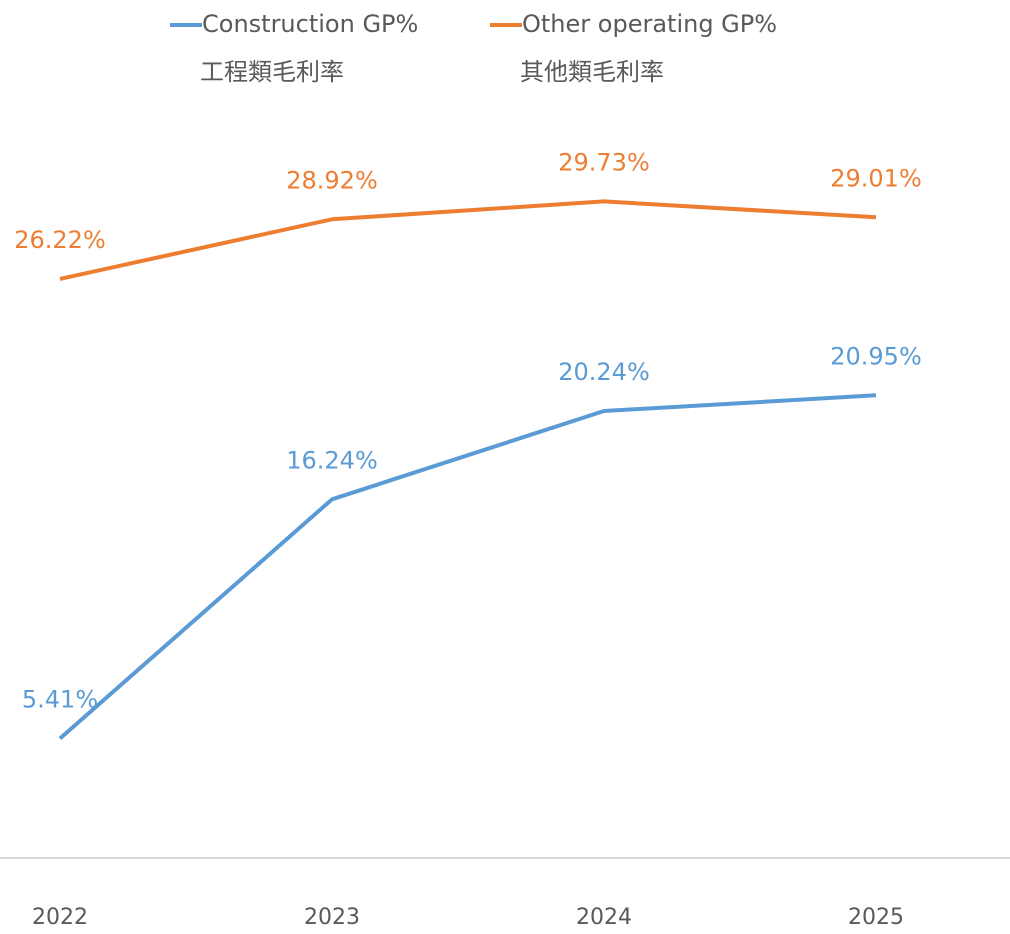 The image size is (1010, 934). I want to click on data-label: 5.41%, so click(60, 700).